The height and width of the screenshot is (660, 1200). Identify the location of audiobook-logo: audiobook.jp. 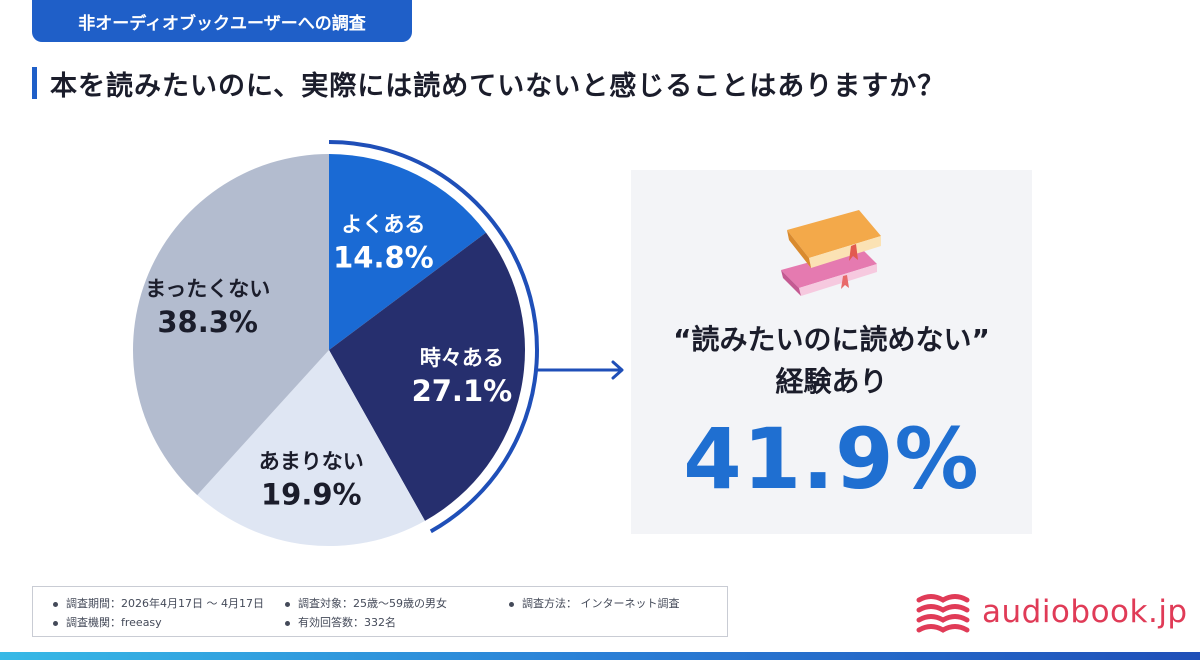
(1051, 612).